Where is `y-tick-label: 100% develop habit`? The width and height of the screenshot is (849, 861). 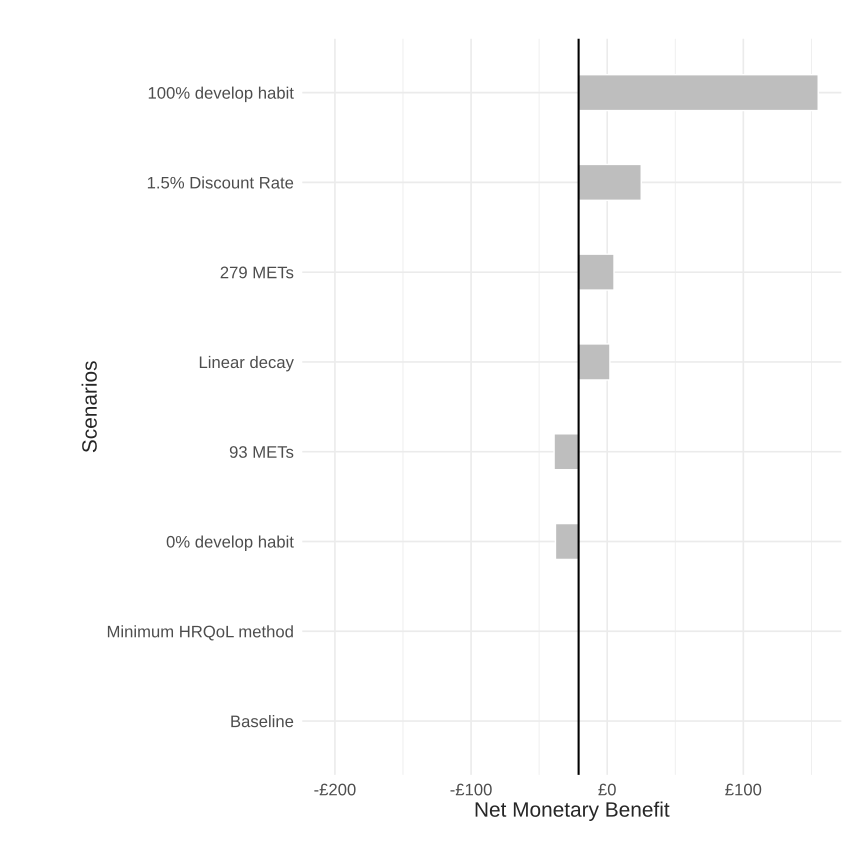 y-tick-label: 100% develop habit is located at coordinates (221, 94).